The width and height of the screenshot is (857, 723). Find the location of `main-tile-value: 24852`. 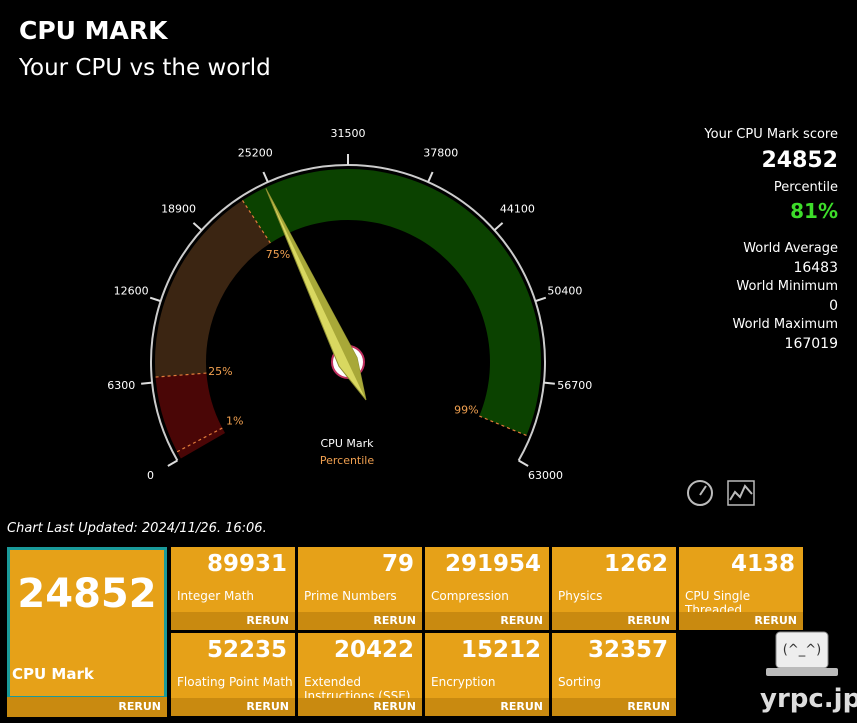

main-tile-value: 24852 is located at coordinates (87, 594).